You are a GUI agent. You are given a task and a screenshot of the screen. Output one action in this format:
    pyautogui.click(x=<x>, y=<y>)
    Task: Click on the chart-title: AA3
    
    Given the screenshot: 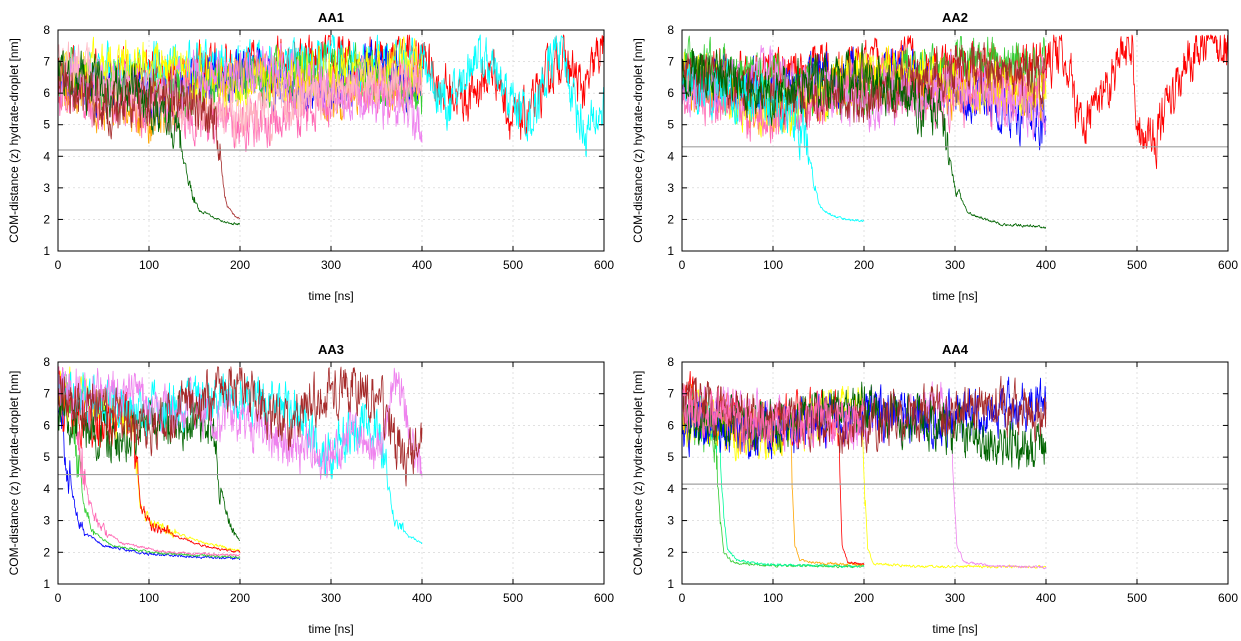 What is the action you would take?
    pyautogui.click(x=331, y=349)
    